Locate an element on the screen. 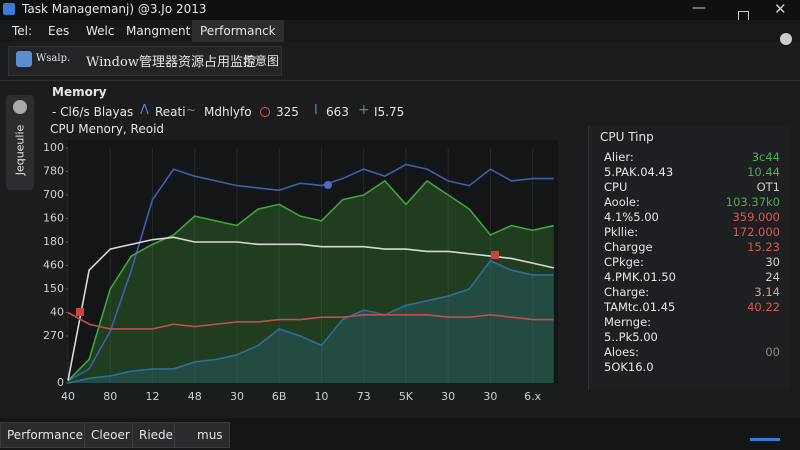 Image resolution: width=800 pixels, height=450 pixels. divider is located at coordinates (400, 80).